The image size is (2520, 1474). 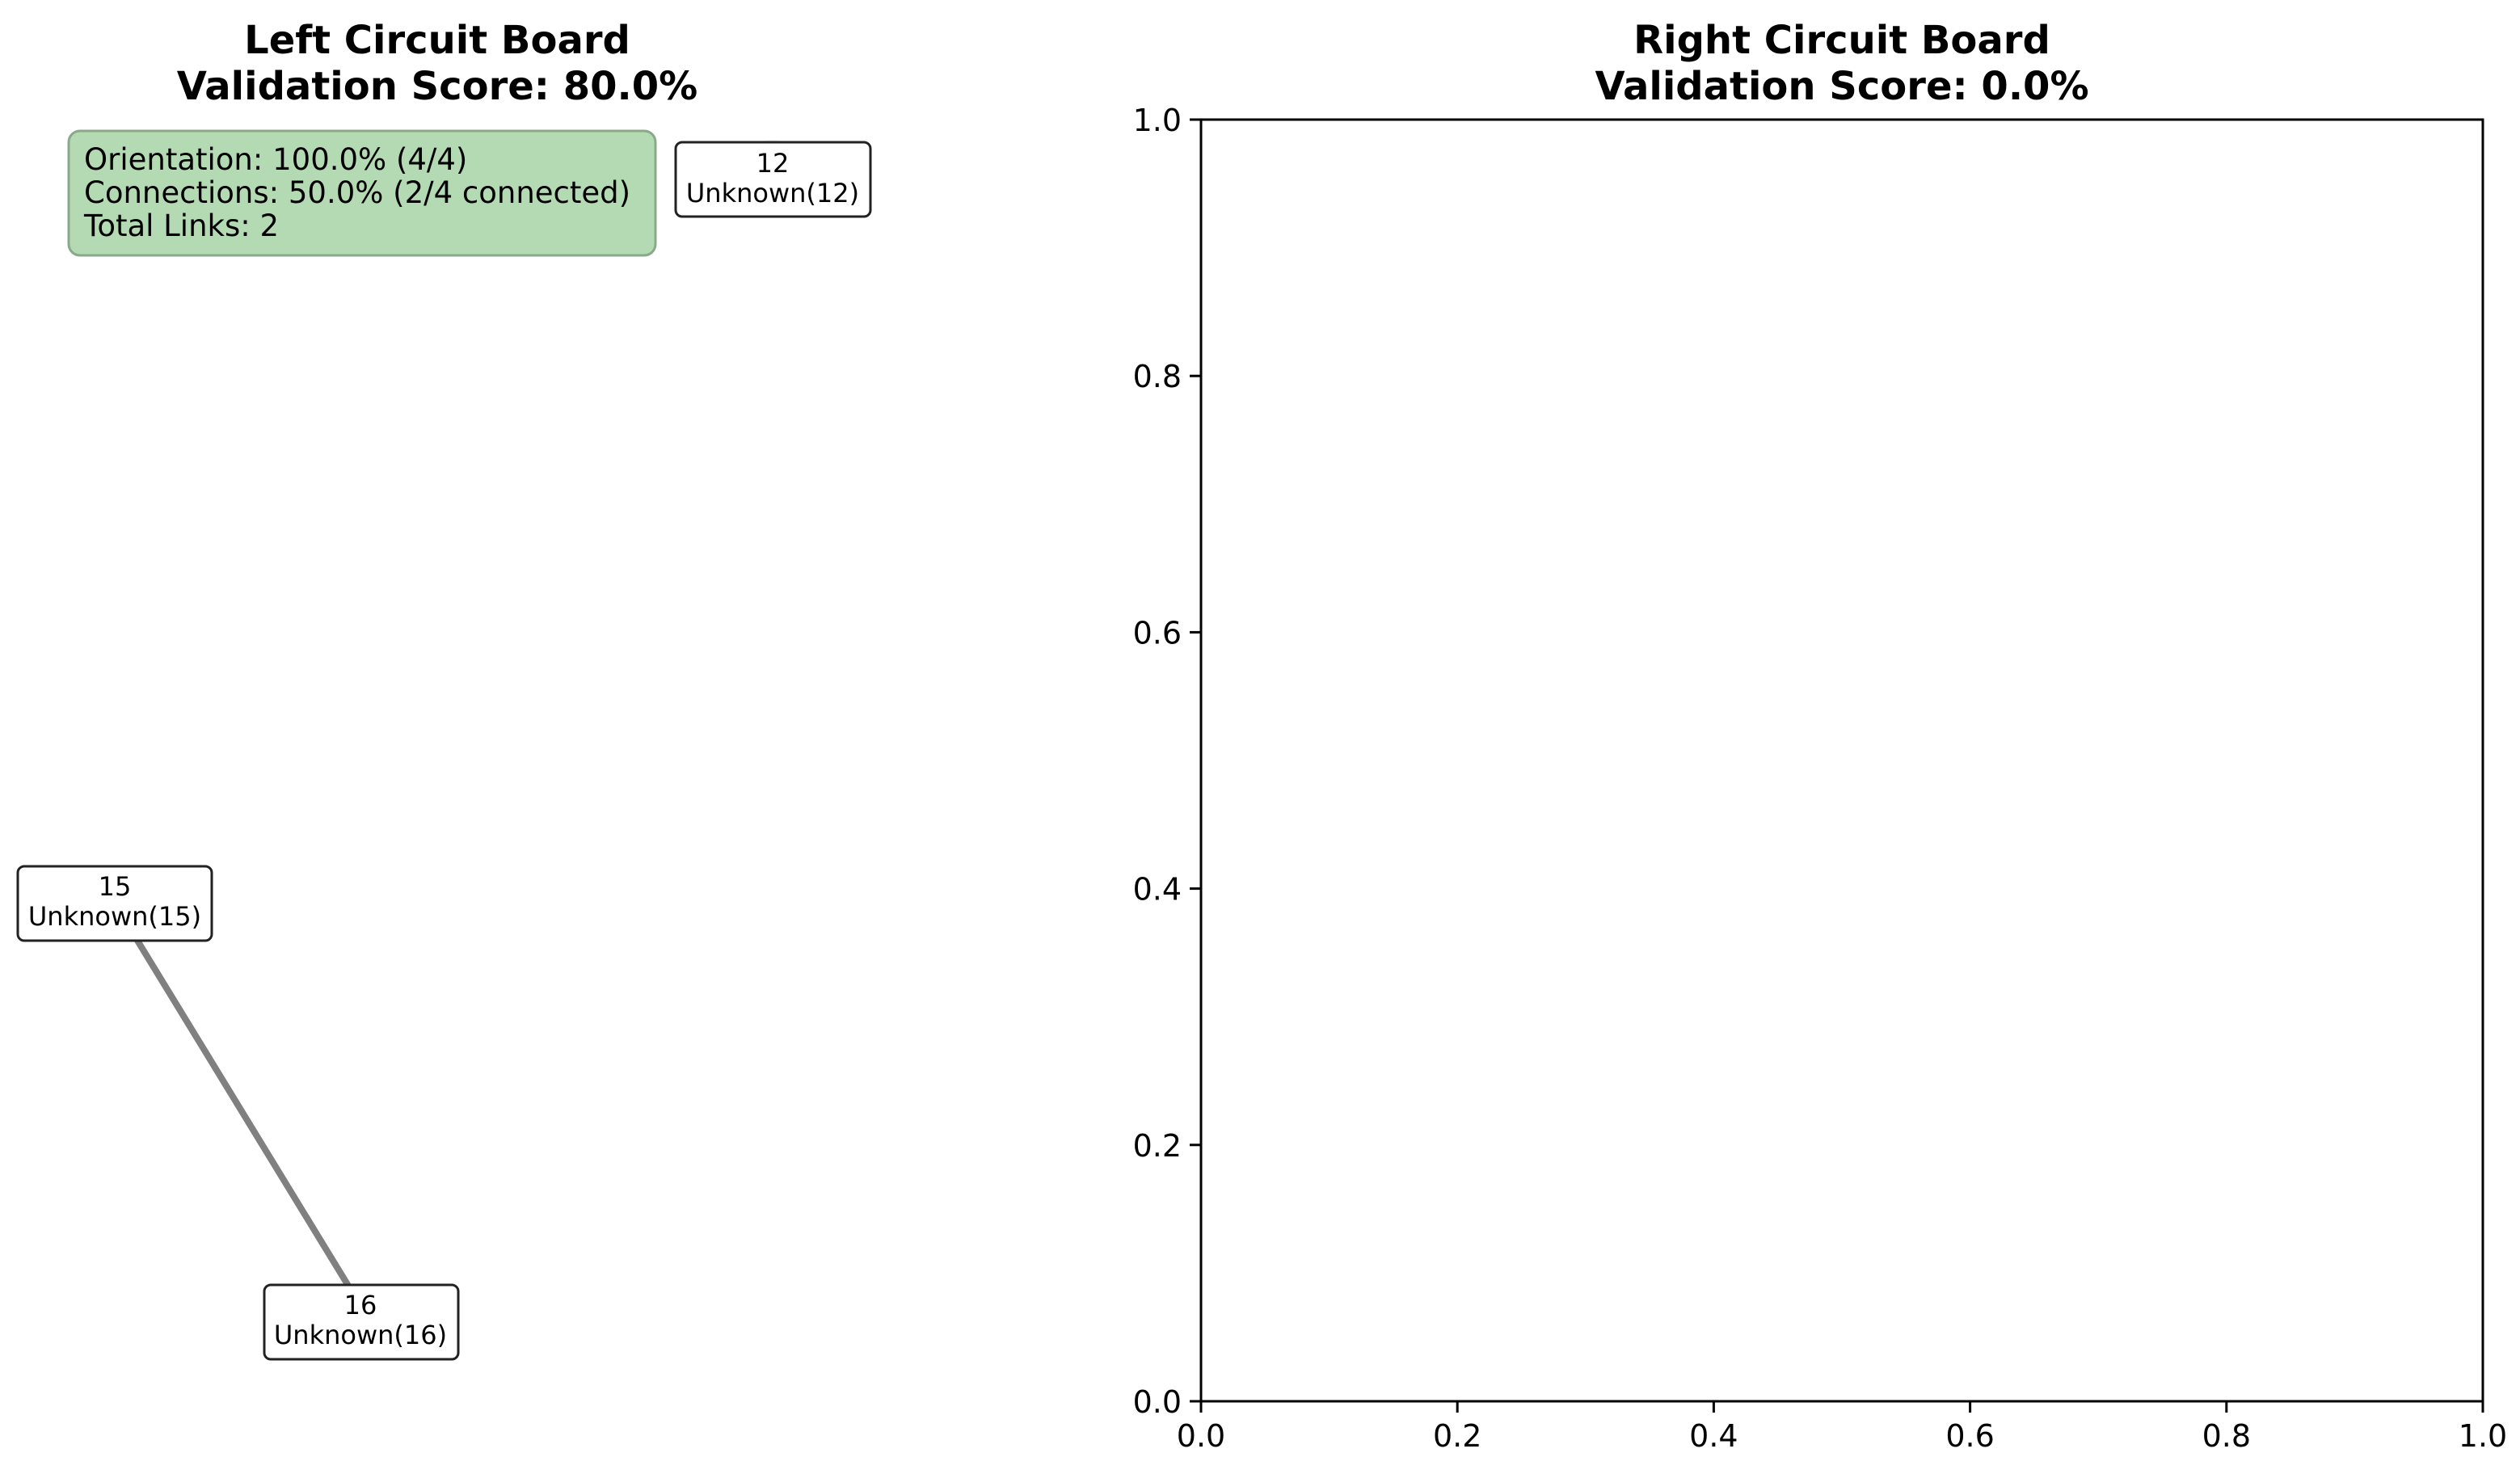 What do you see at coordinates (1157, 890) in the screenshot?
I see `y-tick-label-2: 0.4` at bounding box center [1157, 890].